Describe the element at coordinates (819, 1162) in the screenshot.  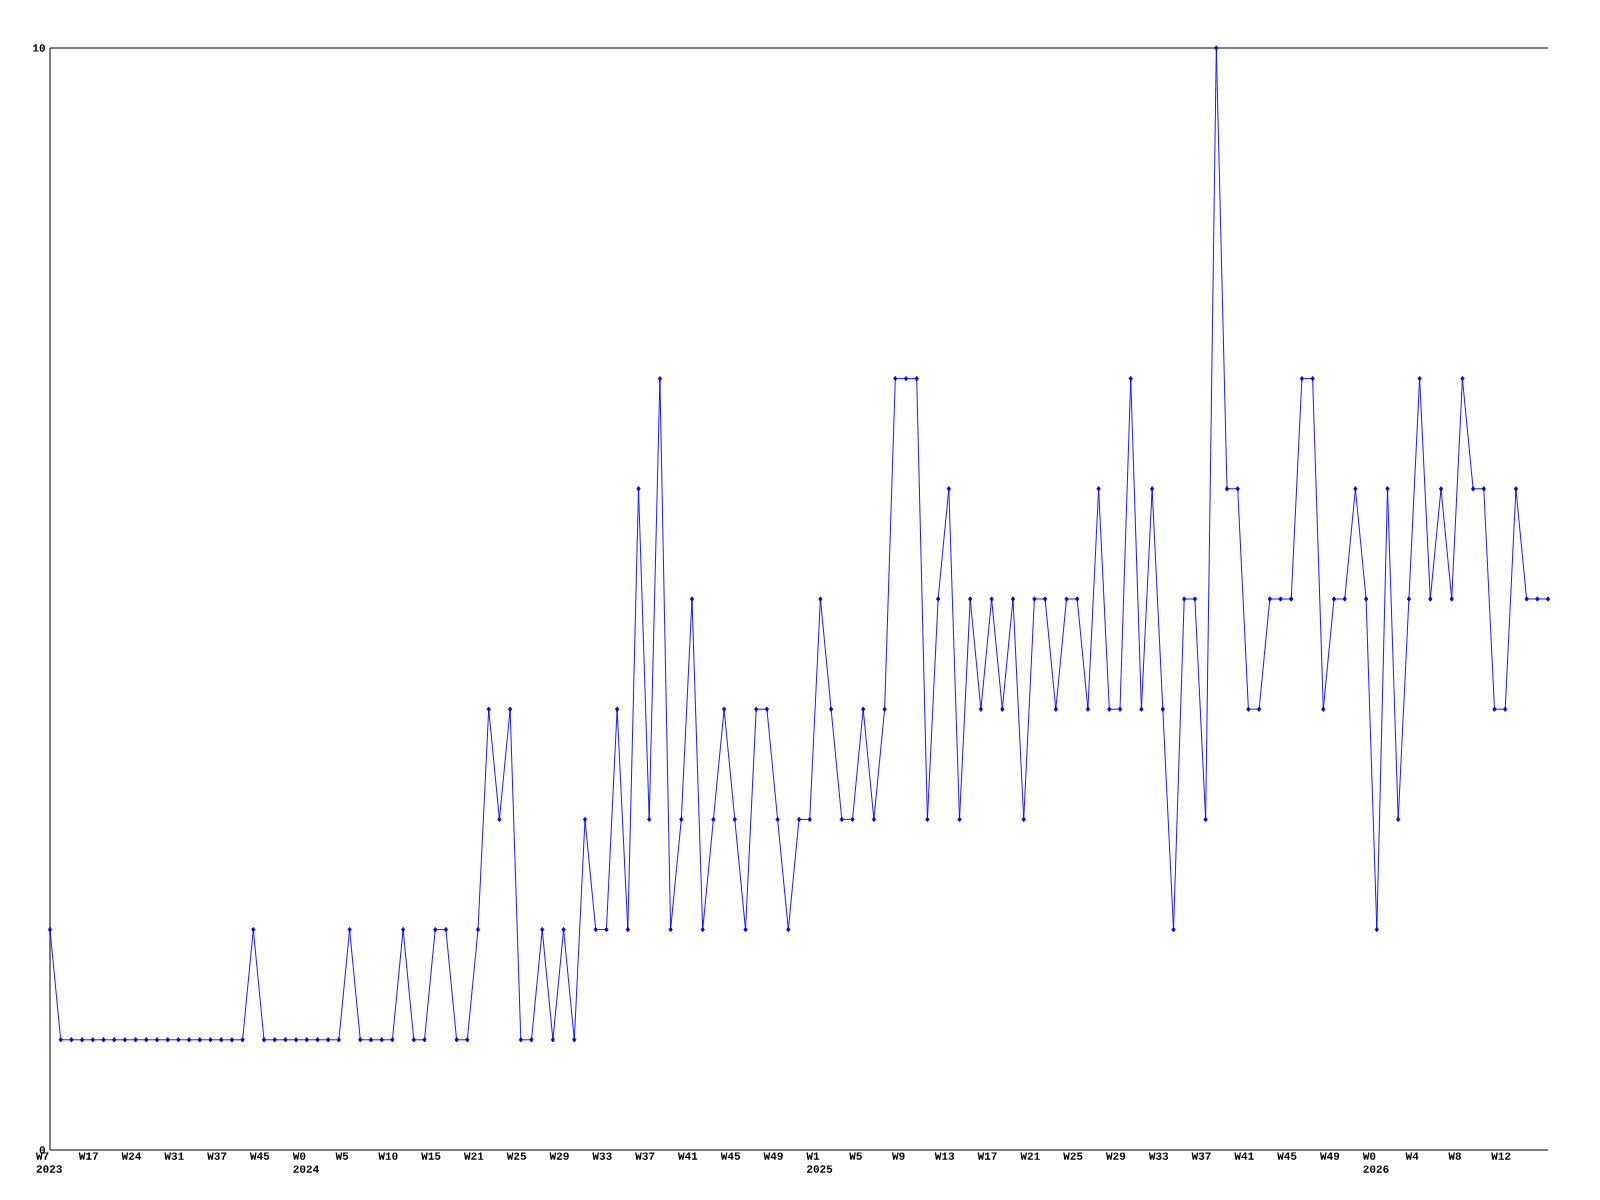
I see `x-tick-label: W1 2025` at that location.